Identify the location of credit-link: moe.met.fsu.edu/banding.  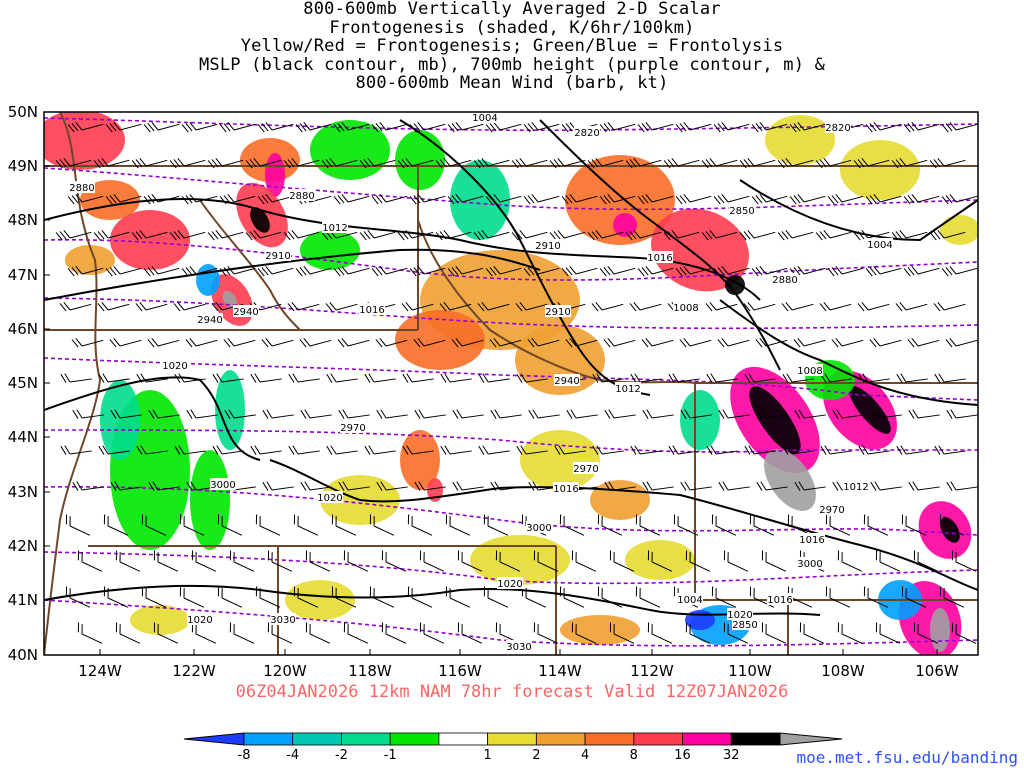
(907, 757).